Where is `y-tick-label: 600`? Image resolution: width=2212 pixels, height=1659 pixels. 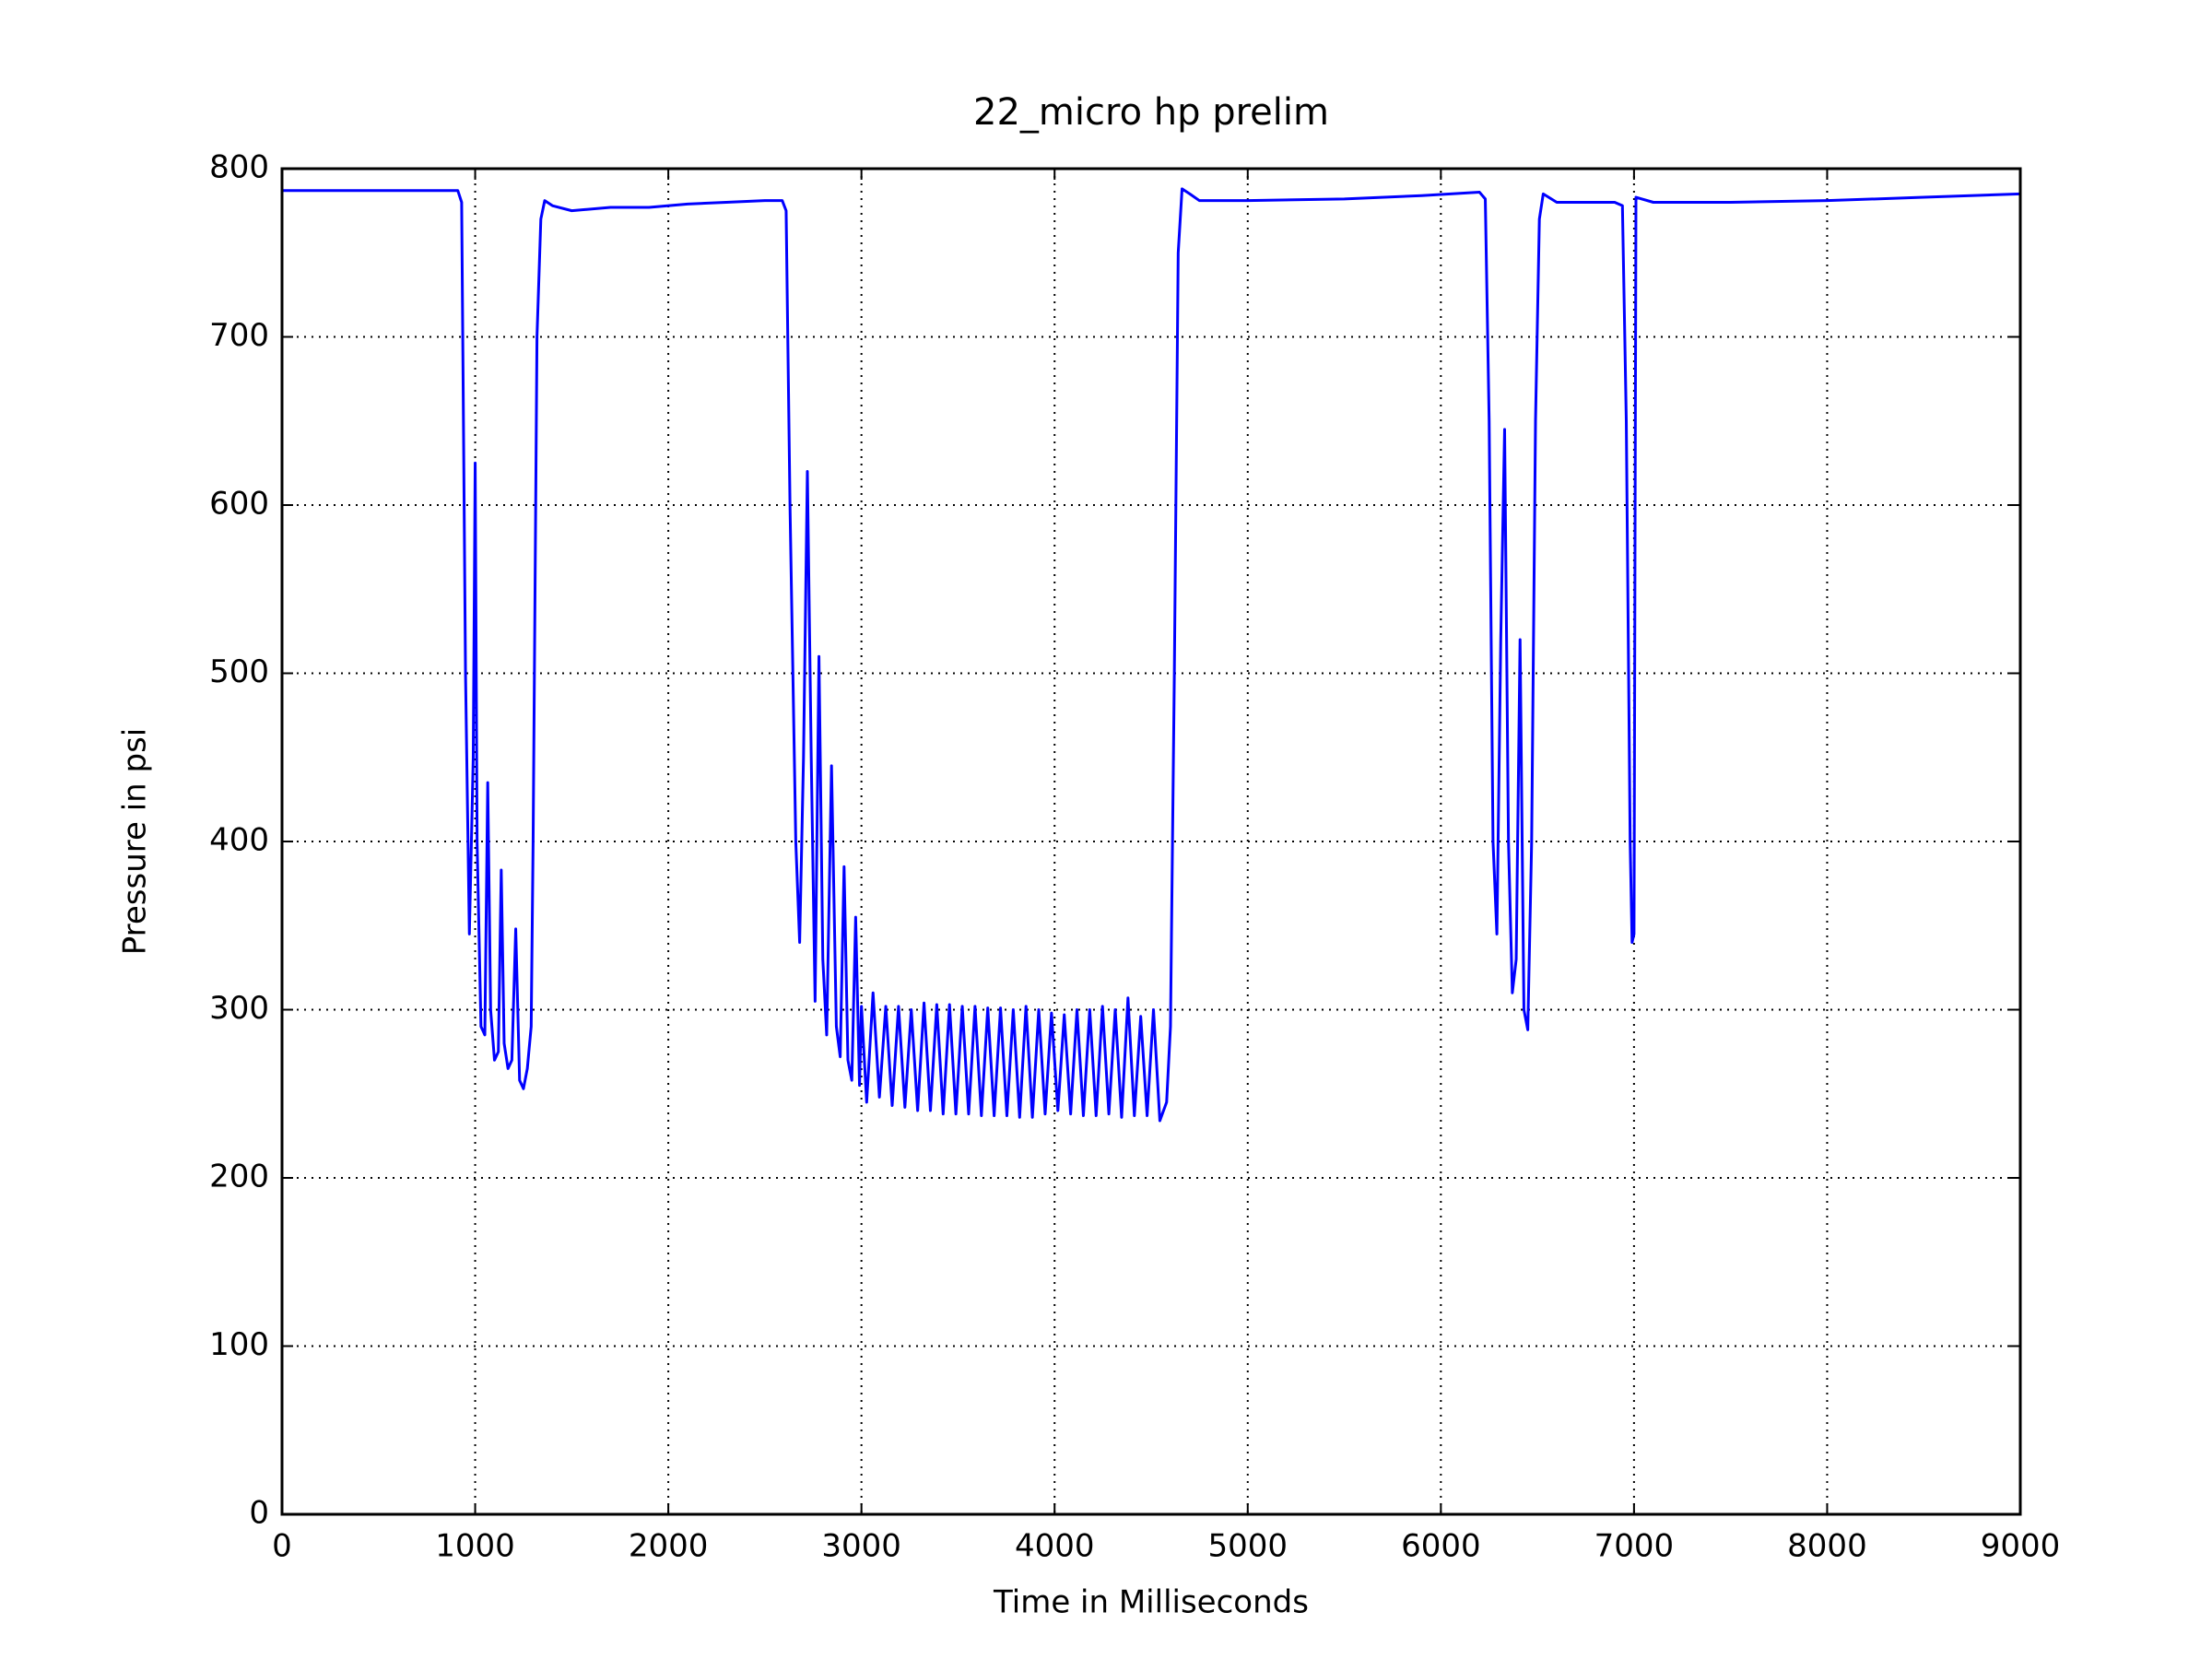 y-tick-label: 600 is located at coordinates (239, 504).